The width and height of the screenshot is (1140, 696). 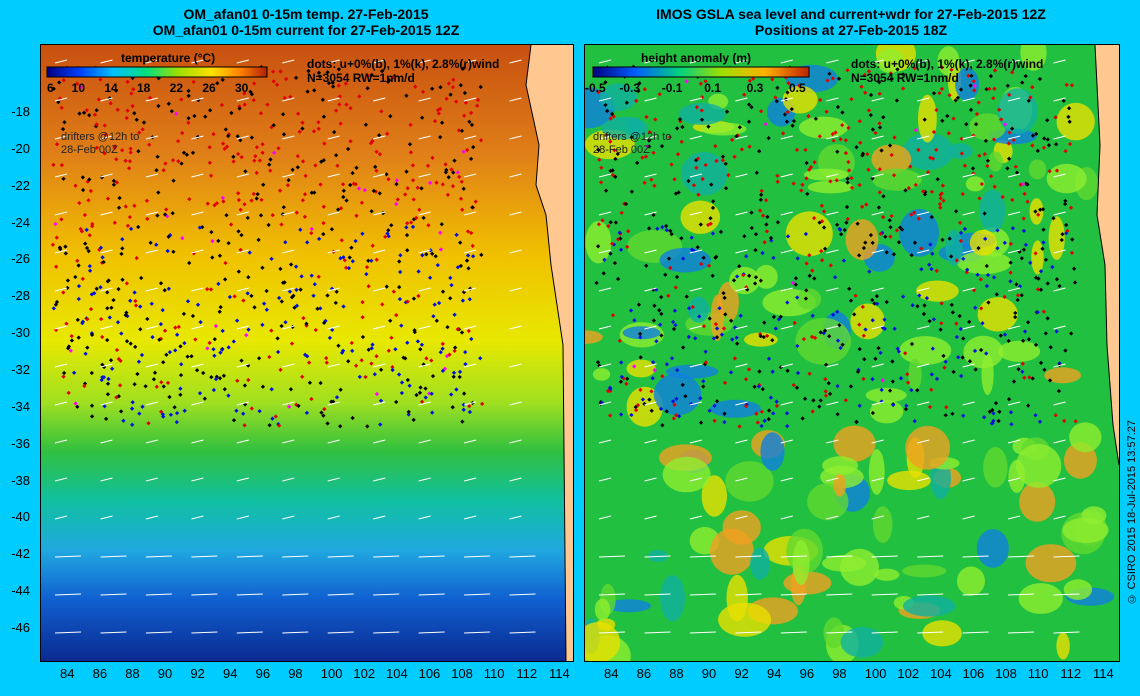 I want to click on latitude-label: -46, so click(x=20, y=627).